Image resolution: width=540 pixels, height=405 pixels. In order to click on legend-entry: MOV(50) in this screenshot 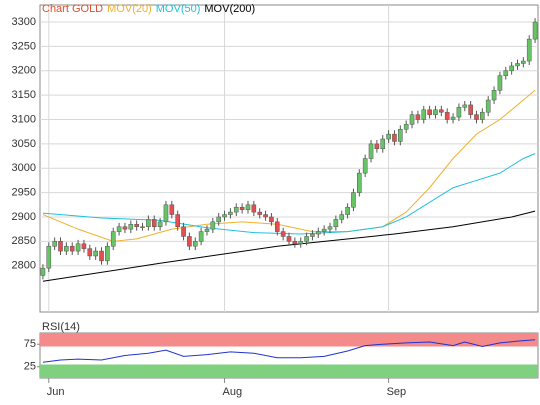, I will do `click(178, 9)`.